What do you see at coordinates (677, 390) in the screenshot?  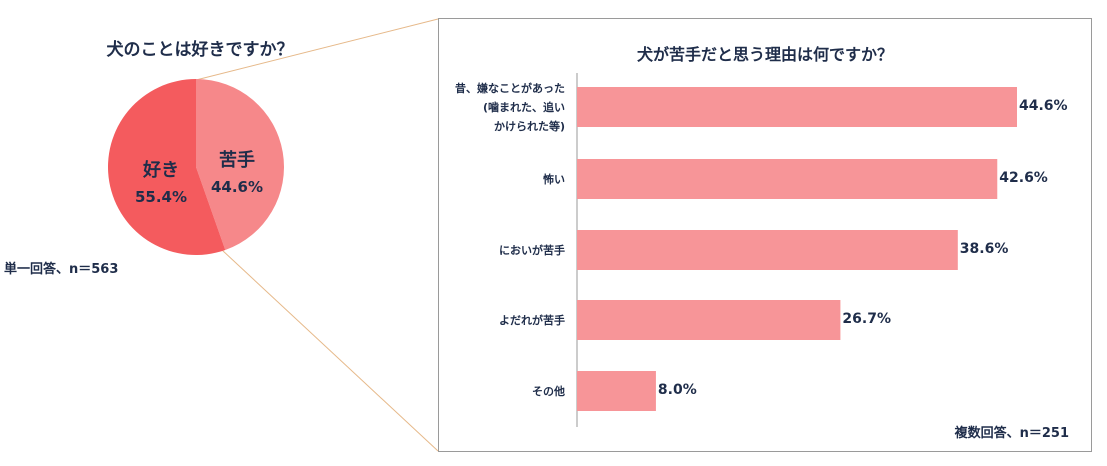 I see `bar-value-label-4: 8.0%` at bounding box center [677, 390].